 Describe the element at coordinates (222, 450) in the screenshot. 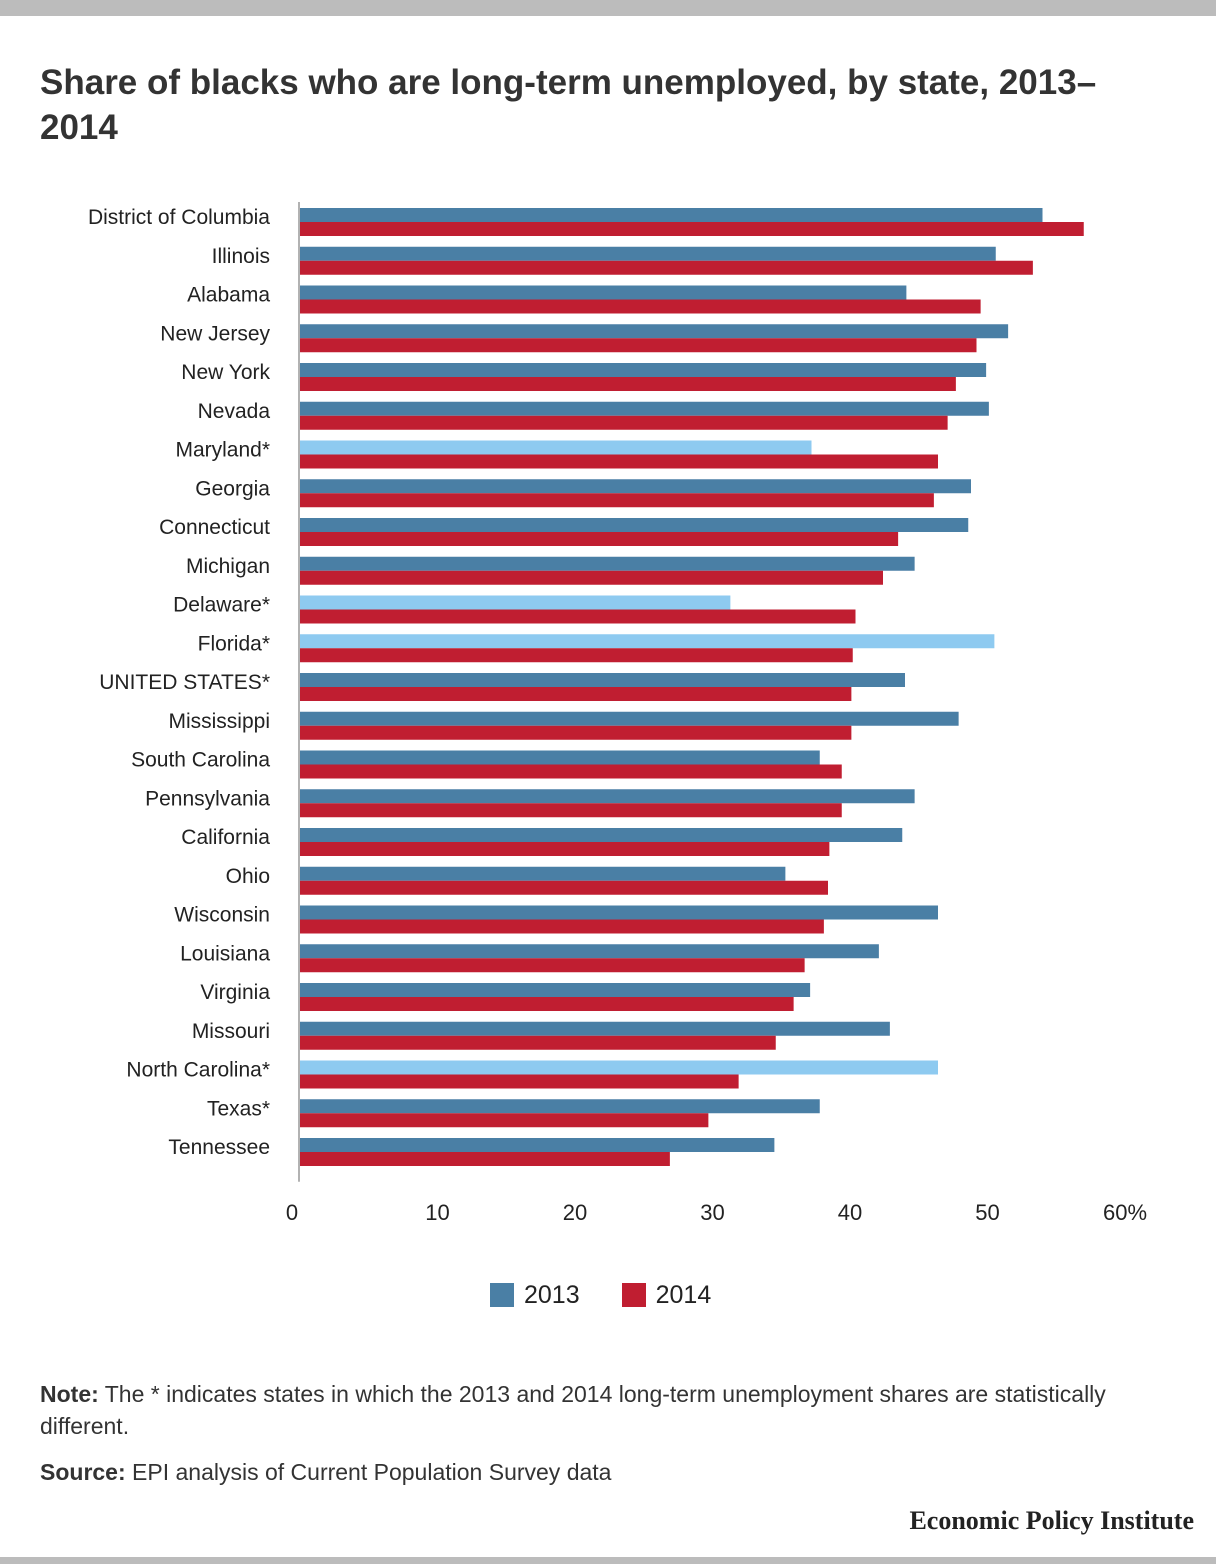

I see `category-label: Maryland*` at that location.